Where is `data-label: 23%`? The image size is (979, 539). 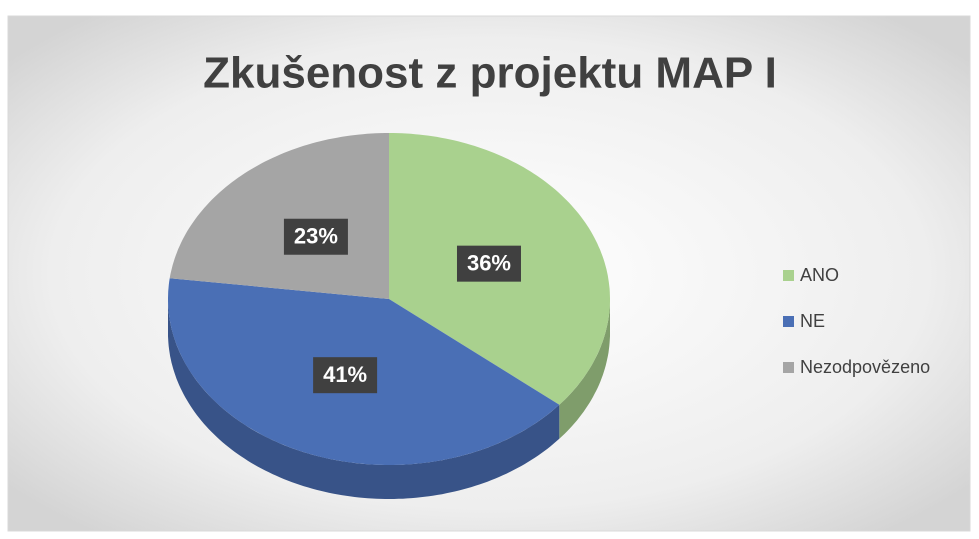 data-label: 23% is located at coordinates (315, 236).